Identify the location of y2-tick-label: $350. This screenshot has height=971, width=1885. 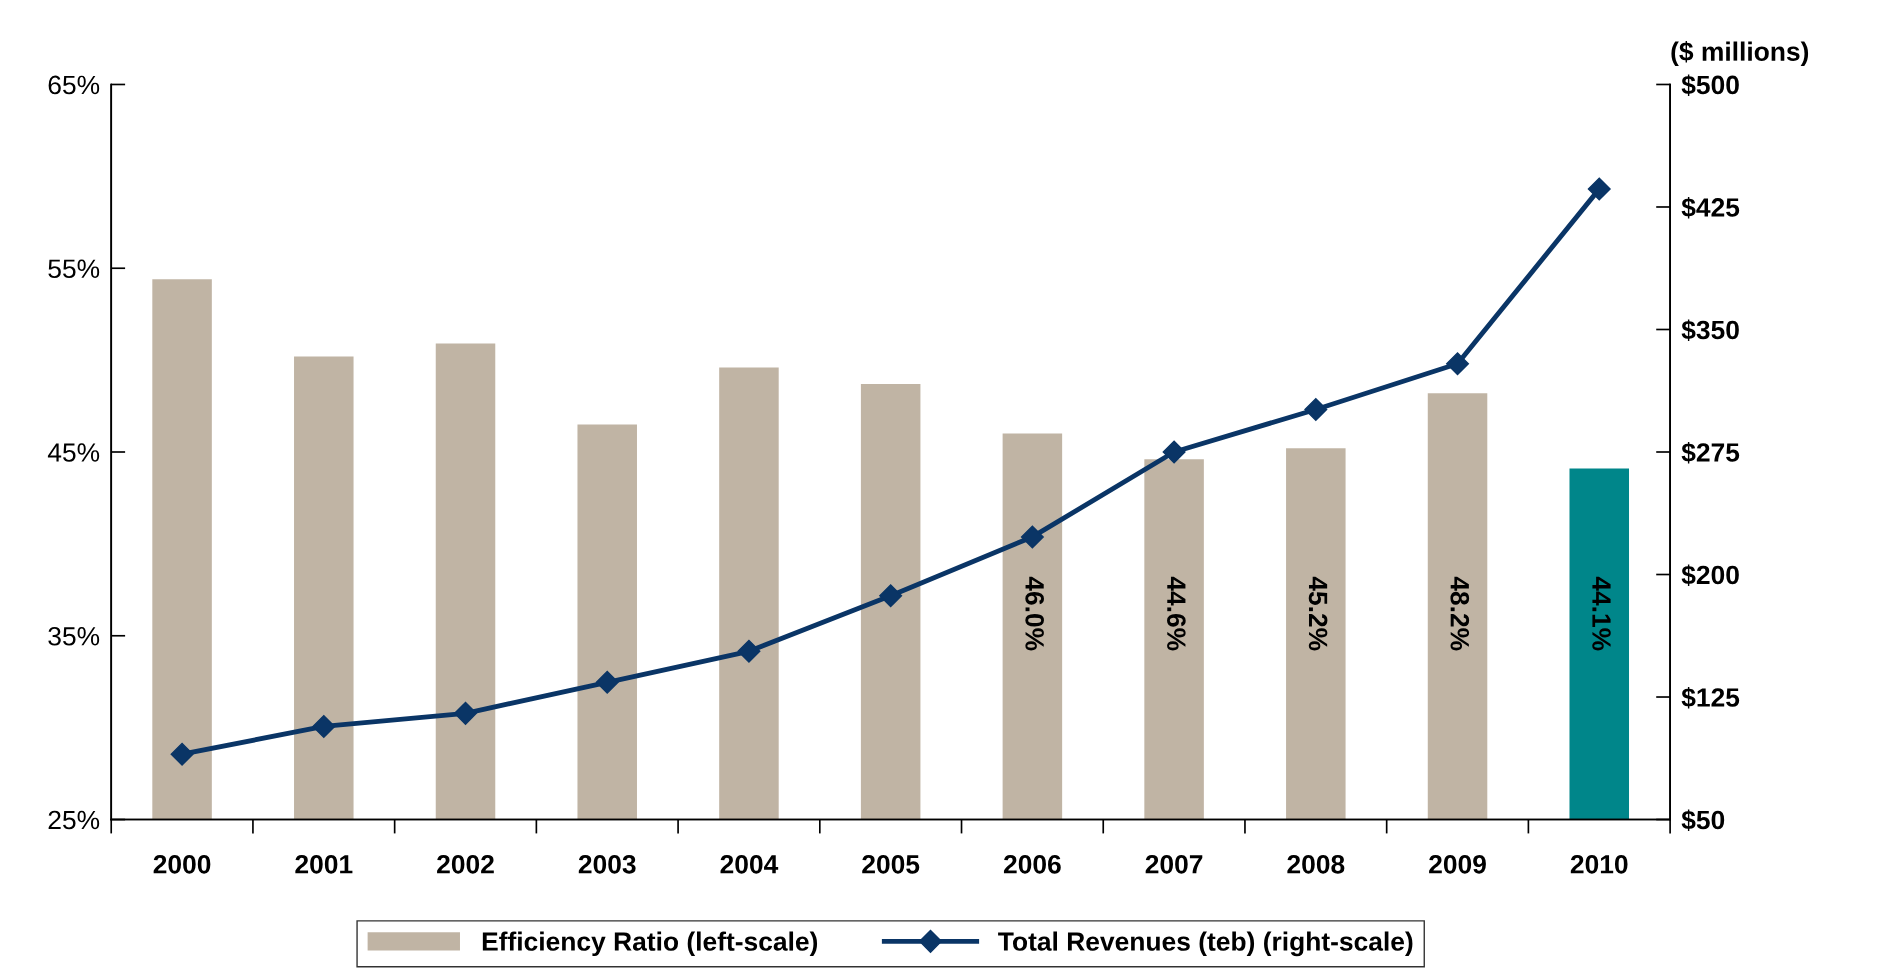
(1710, 330).